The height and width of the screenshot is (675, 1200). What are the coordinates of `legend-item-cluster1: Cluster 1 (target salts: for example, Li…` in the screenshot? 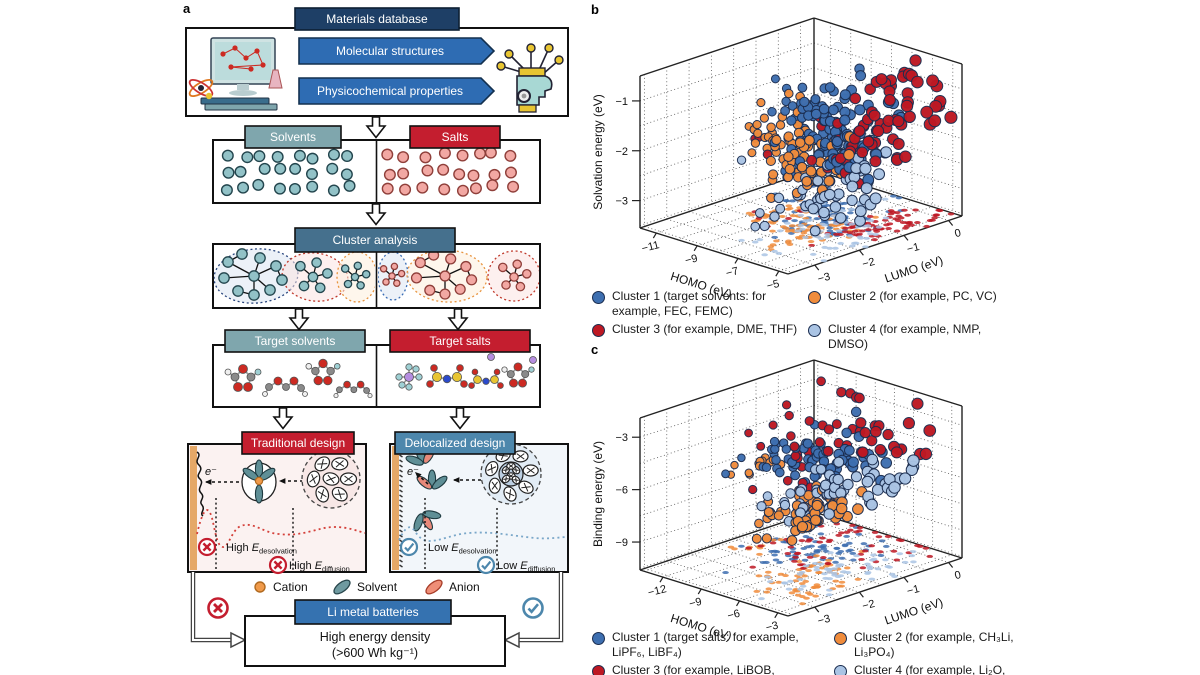 It's located at (708, 645).